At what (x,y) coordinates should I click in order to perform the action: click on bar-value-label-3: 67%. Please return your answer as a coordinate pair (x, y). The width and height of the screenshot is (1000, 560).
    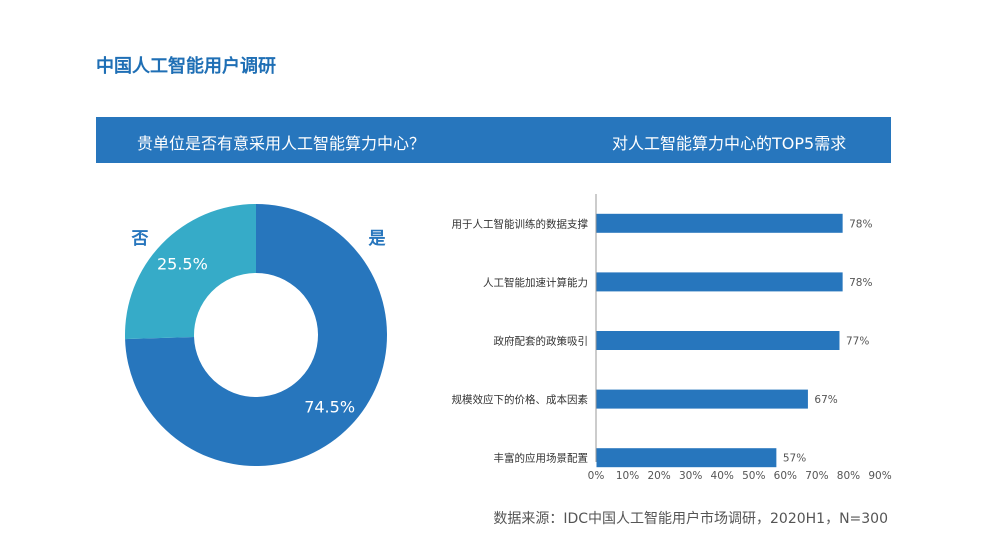
    Looking at the image, I should click on (825, 400).